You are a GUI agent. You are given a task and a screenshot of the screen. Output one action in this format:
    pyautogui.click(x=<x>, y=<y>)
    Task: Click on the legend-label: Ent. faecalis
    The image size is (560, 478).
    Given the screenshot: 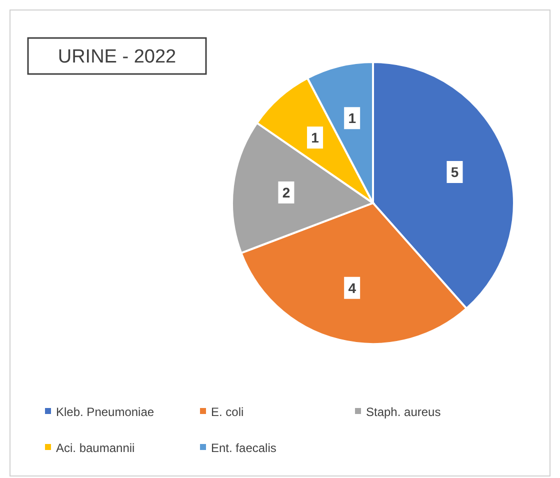 What is the action you would take?
    pyautogui.click(x=243, y=448)
    